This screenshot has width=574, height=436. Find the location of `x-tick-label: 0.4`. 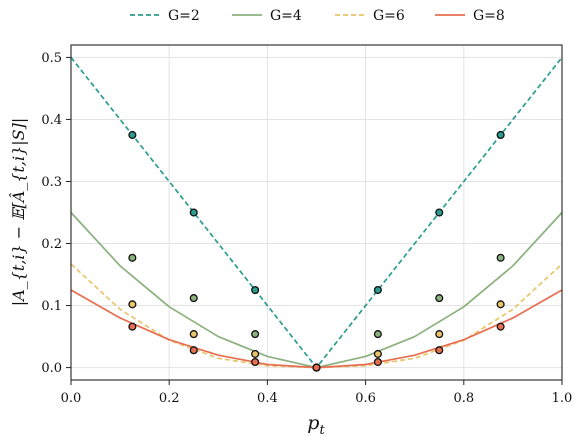

x-tick-label: 0.4 is located at coordinates (267, 398).